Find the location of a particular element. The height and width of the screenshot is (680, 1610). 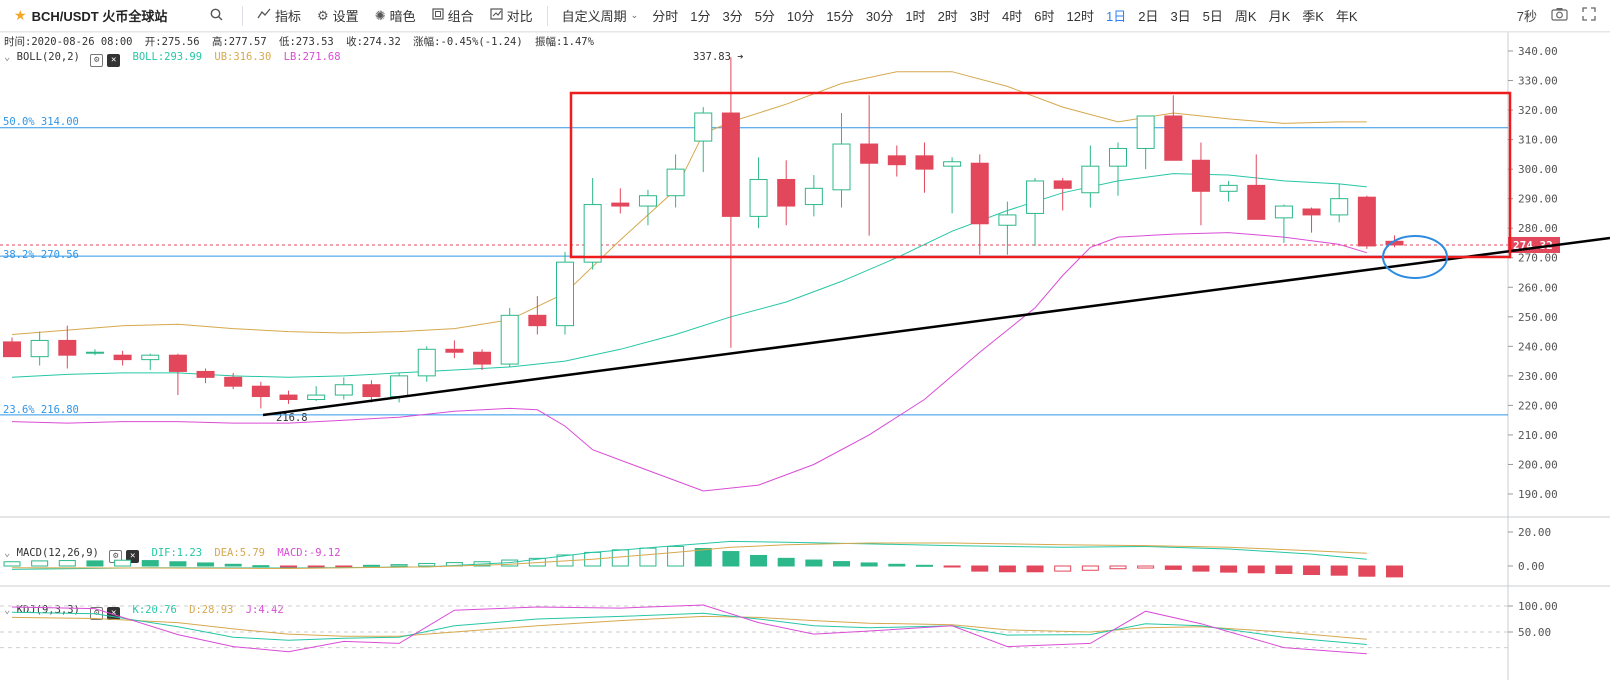

period-6时: 6时 is located at coordinates (1044, 16).